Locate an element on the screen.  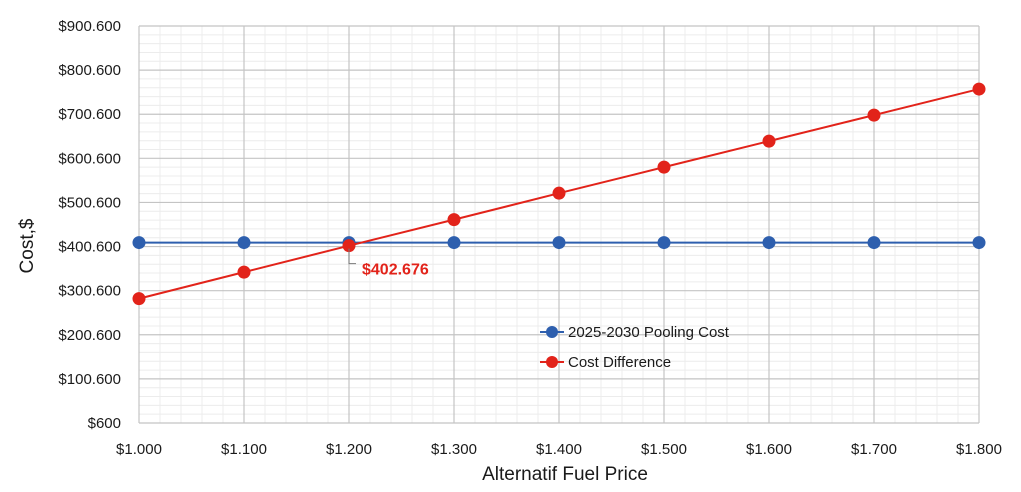
x-tick-label: $1.000 is located at coordinates (139, 449).